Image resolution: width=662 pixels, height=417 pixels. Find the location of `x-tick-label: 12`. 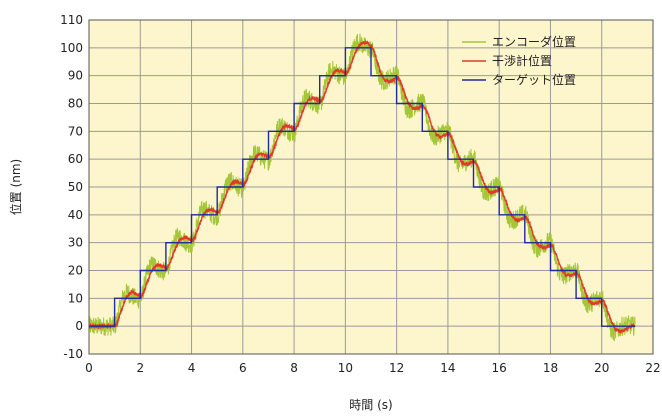

x-tick-label: 12 is located at coordinates (396, 368).